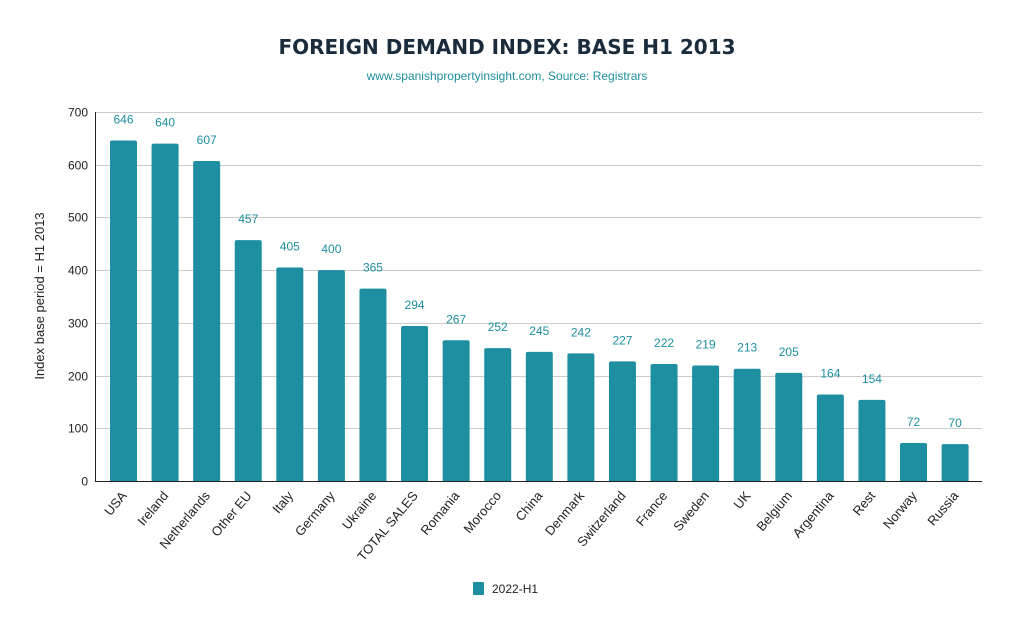 Image resolution: width=1014 pixels, height=627 pixels. I want to click on data-label: 70, so click(955, 423).